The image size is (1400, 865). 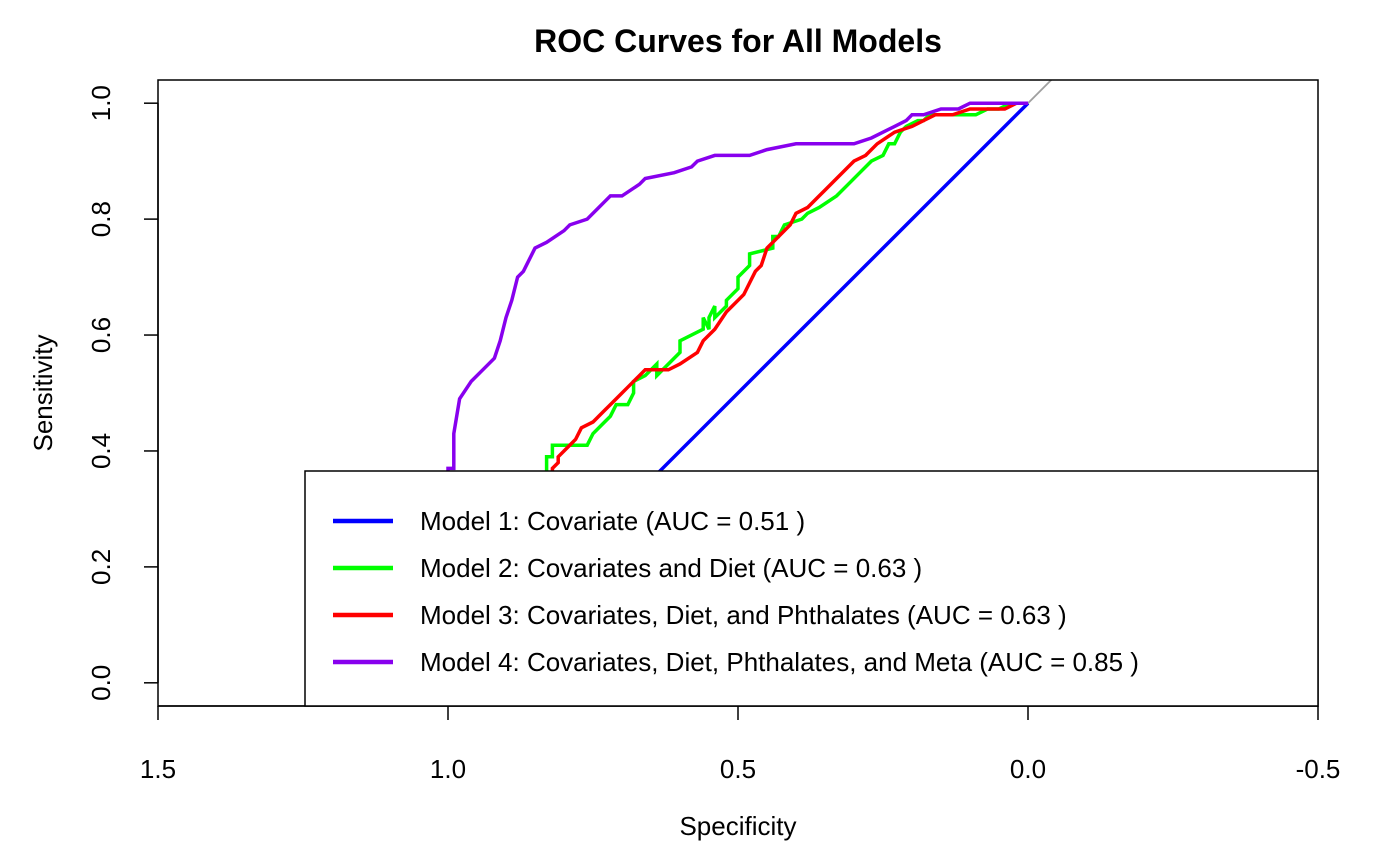 I want to click on x-axis: 1.5 1.0 0.5 0.0 -0.5, so click(x=740, y=744).